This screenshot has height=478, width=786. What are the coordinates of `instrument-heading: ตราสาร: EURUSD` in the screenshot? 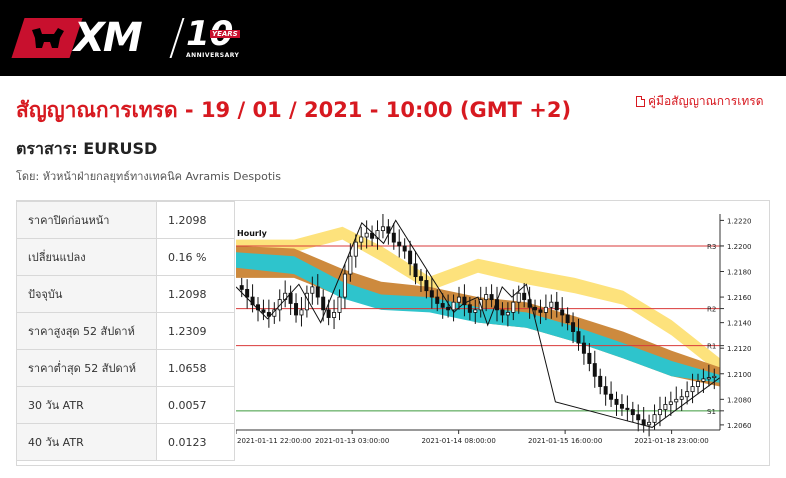 It's located at (87, 148).